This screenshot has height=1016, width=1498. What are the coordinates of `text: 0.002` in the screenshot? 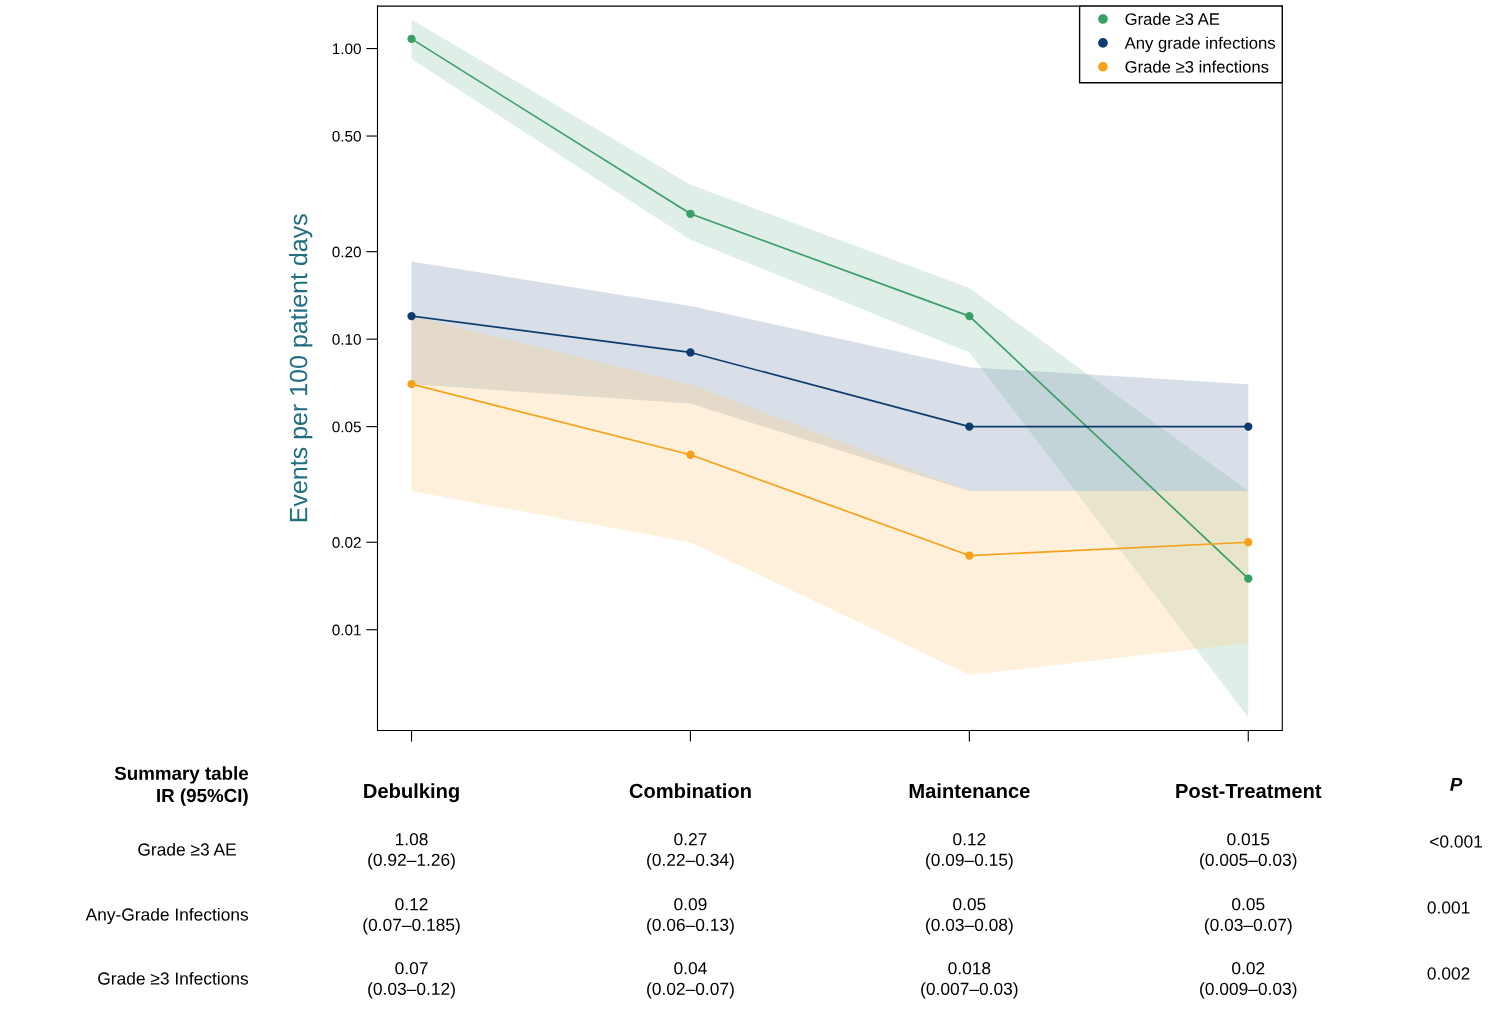 It's located at (1448, 973).